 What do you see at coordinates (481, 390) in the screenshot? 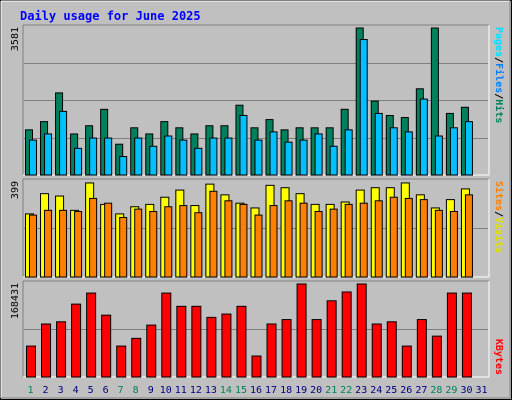
I see `day-label: 31` at bounding box center [481, 390].